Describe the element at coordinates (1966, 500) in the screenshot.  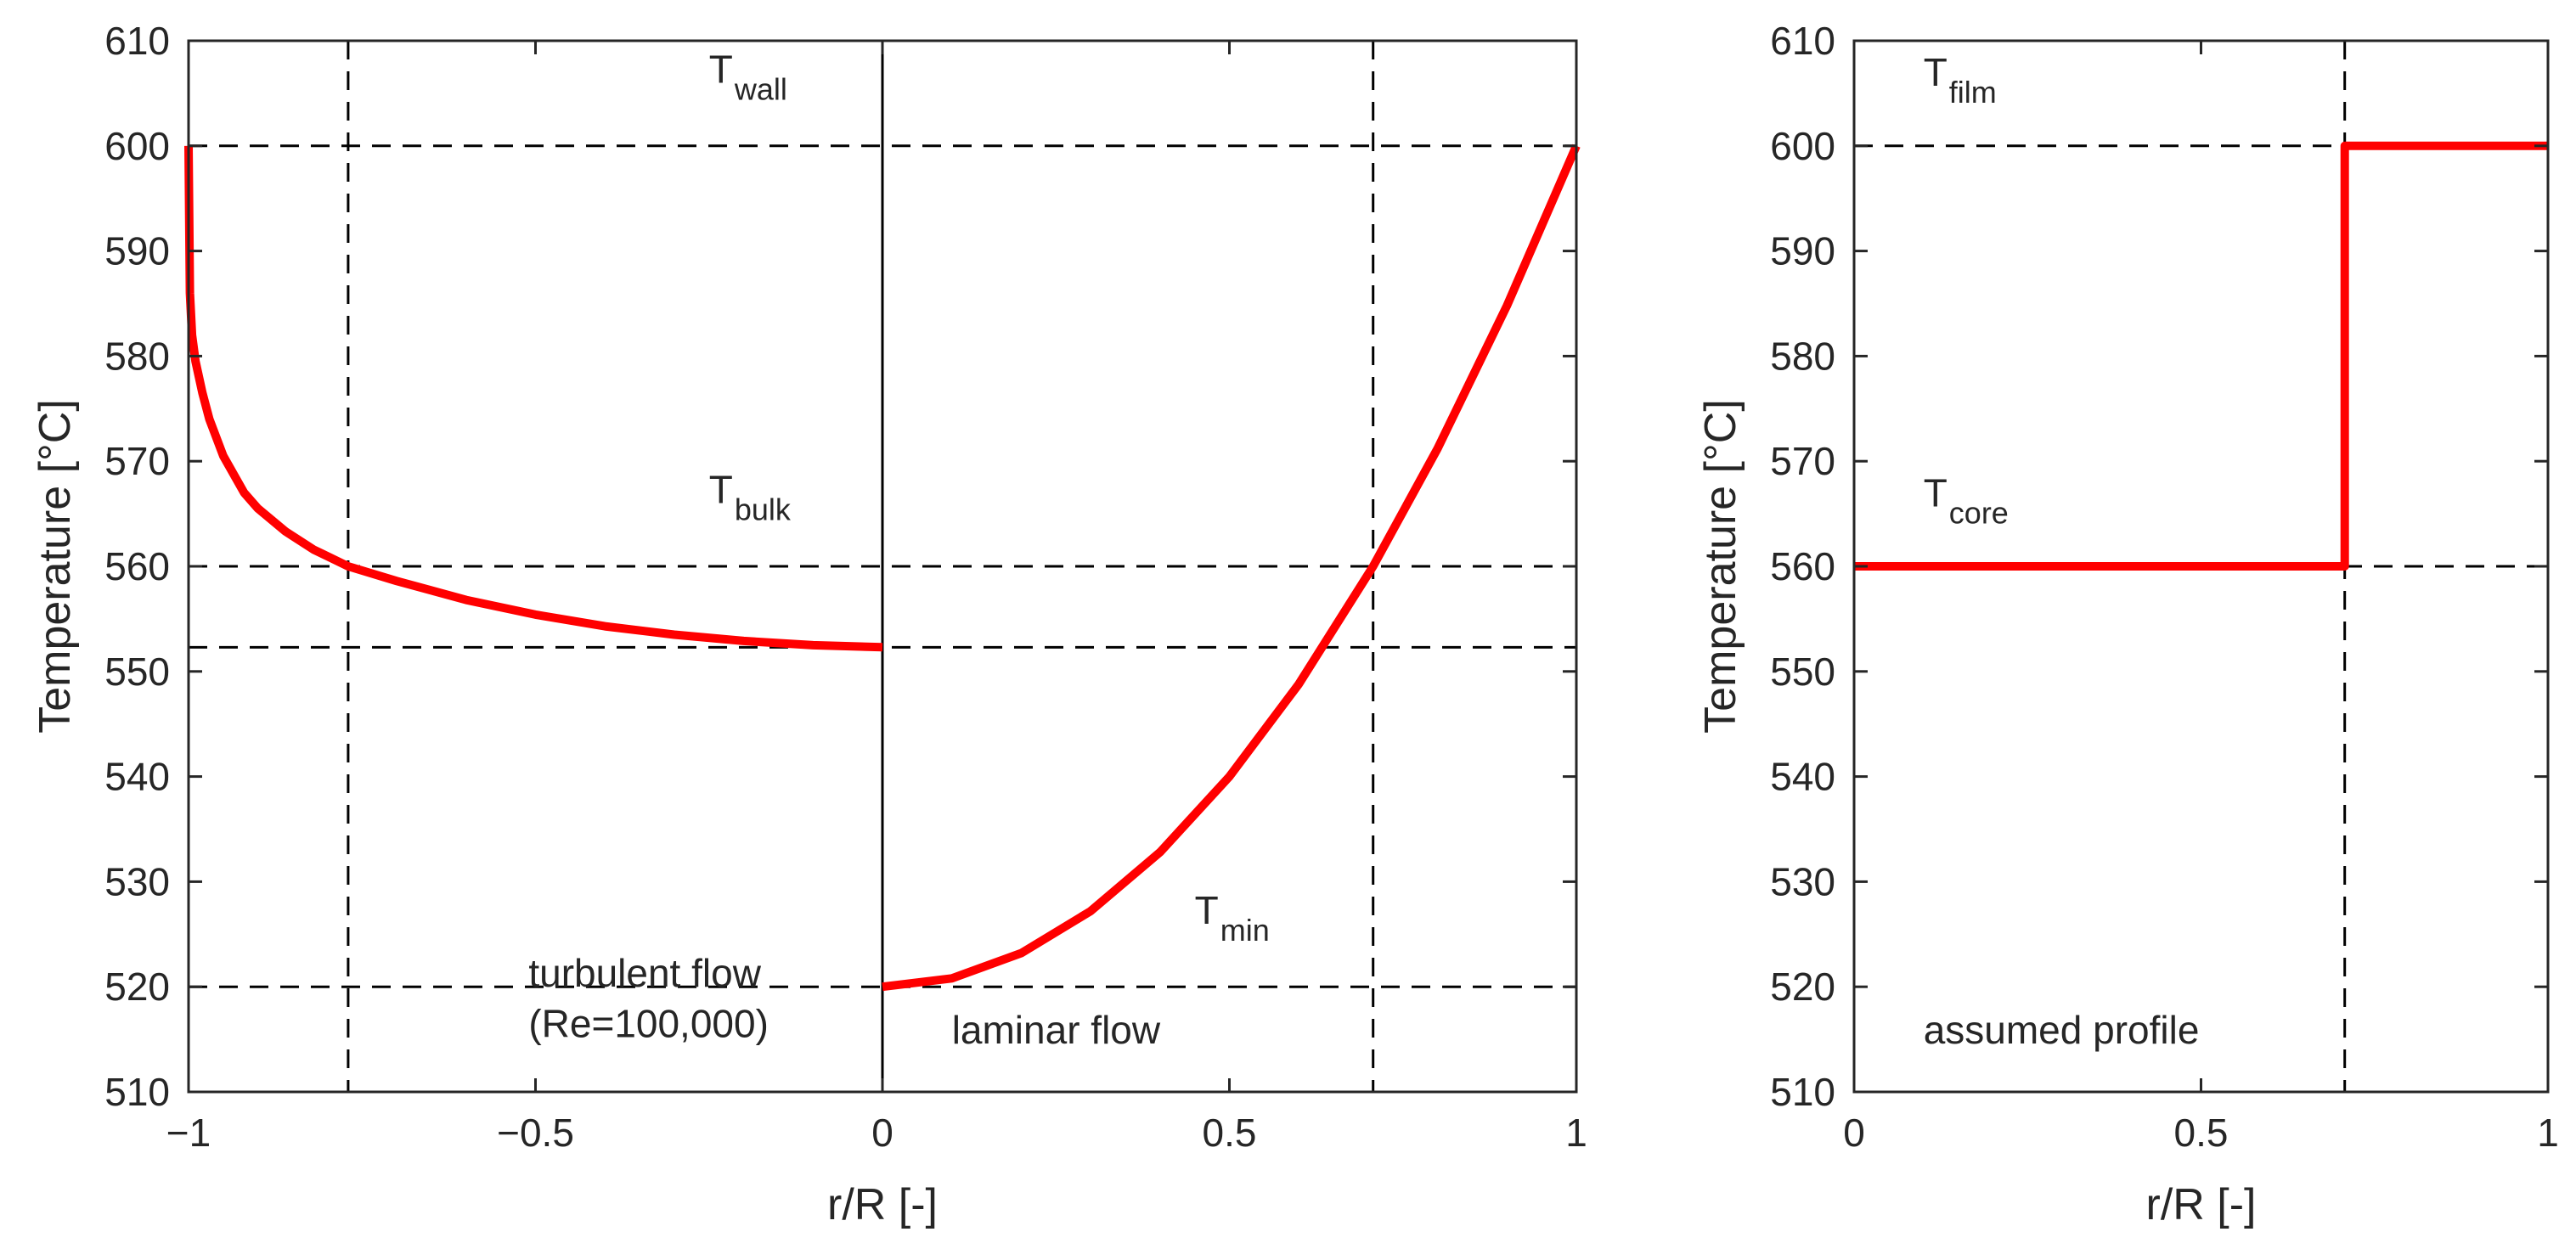
I see `annotation: Tcore` at that location.